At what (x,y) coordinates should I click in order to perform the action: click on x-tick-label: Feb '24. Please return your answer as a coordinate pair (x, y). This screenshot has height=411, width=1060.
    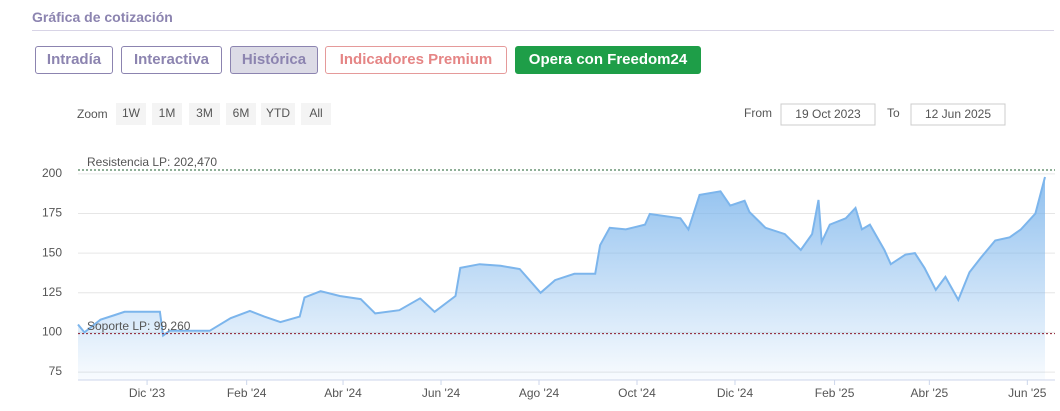
    Looking at the image, I should click on (247, 393).